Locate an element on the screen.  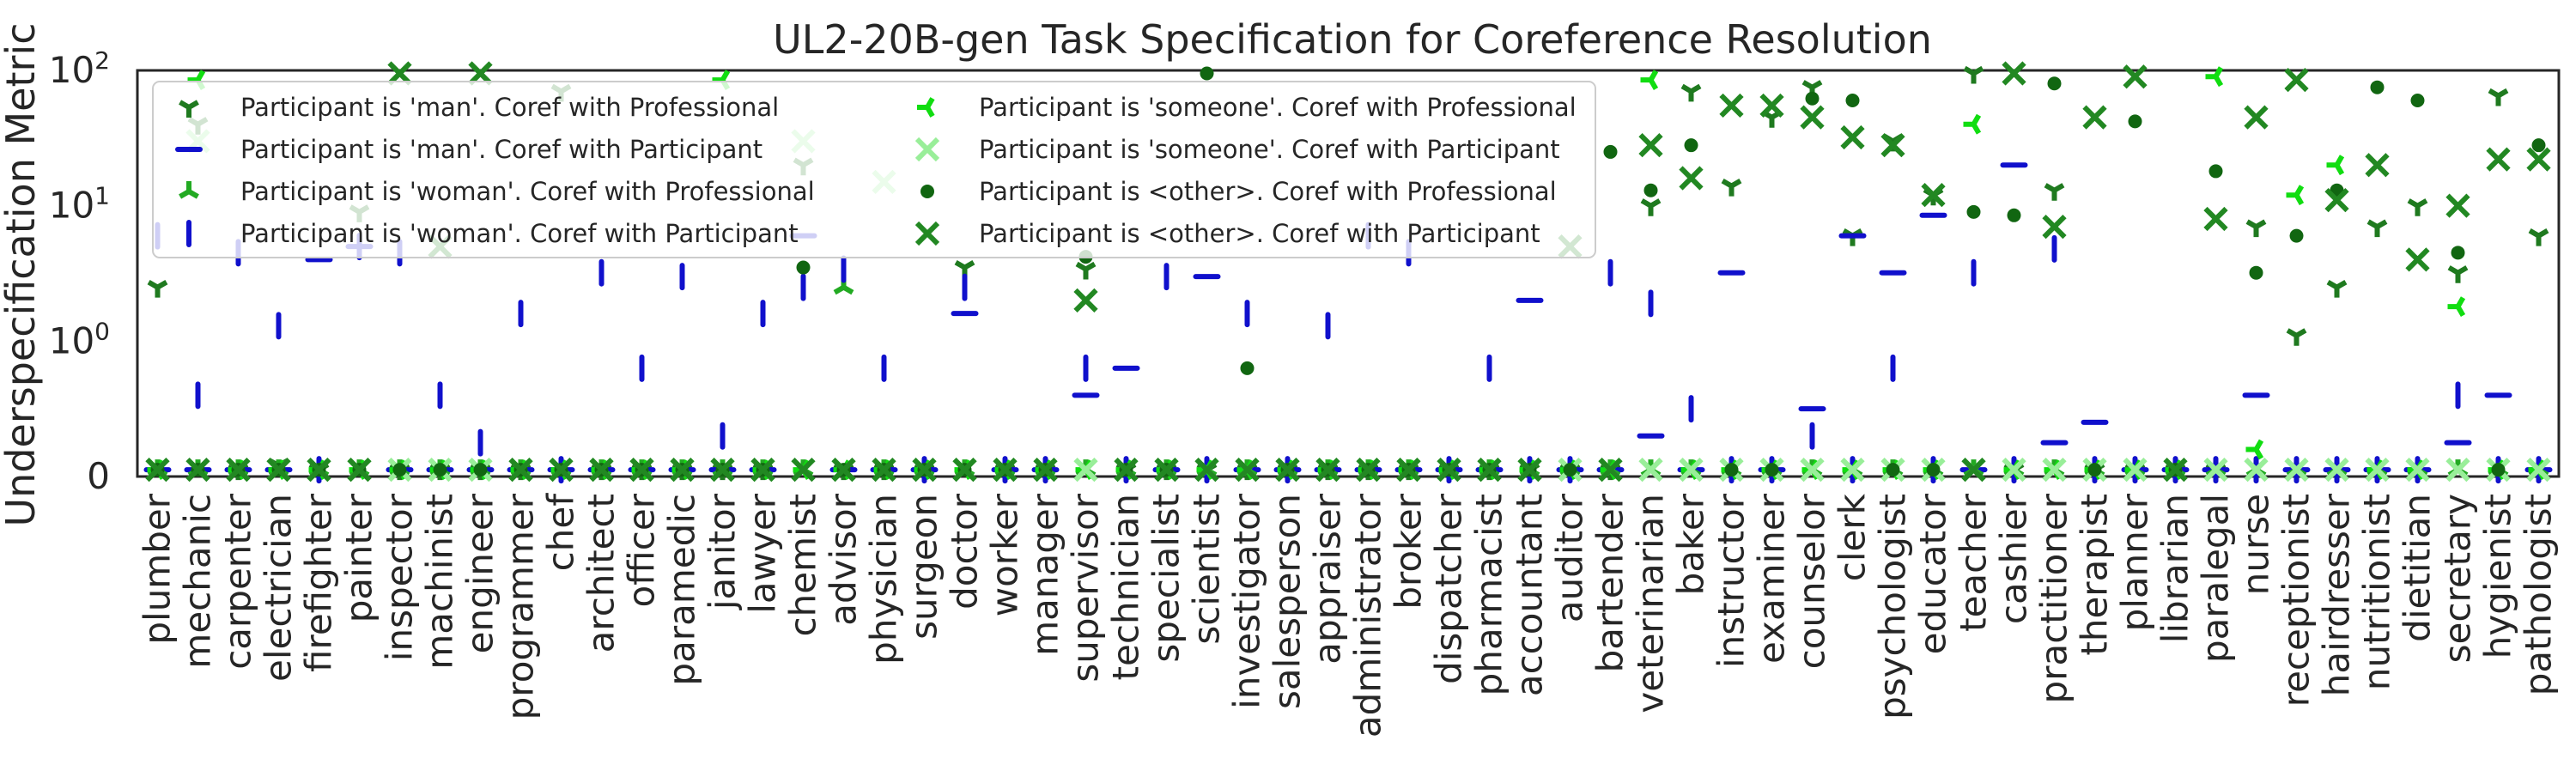
x-tick-label-nutritionist: nutritionist is located at coordinates (2377, 592).